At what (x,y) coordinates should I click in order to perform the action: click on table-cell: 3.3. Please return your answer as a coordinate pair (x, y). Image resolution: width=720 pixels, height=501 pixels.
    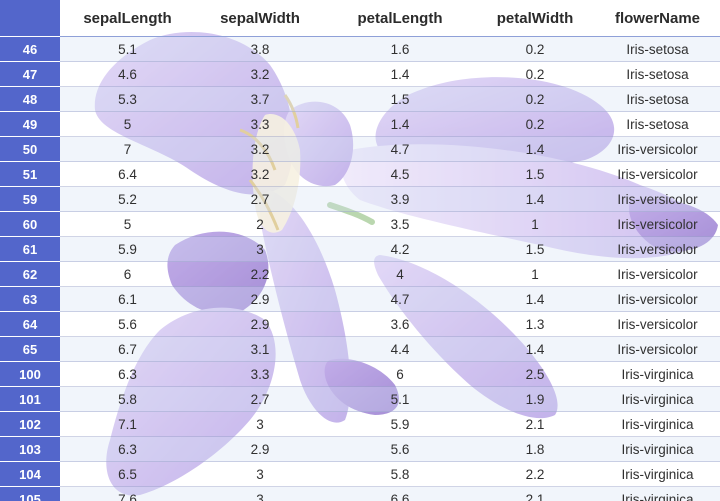
    Looking at the image, I should click on (260, 124).